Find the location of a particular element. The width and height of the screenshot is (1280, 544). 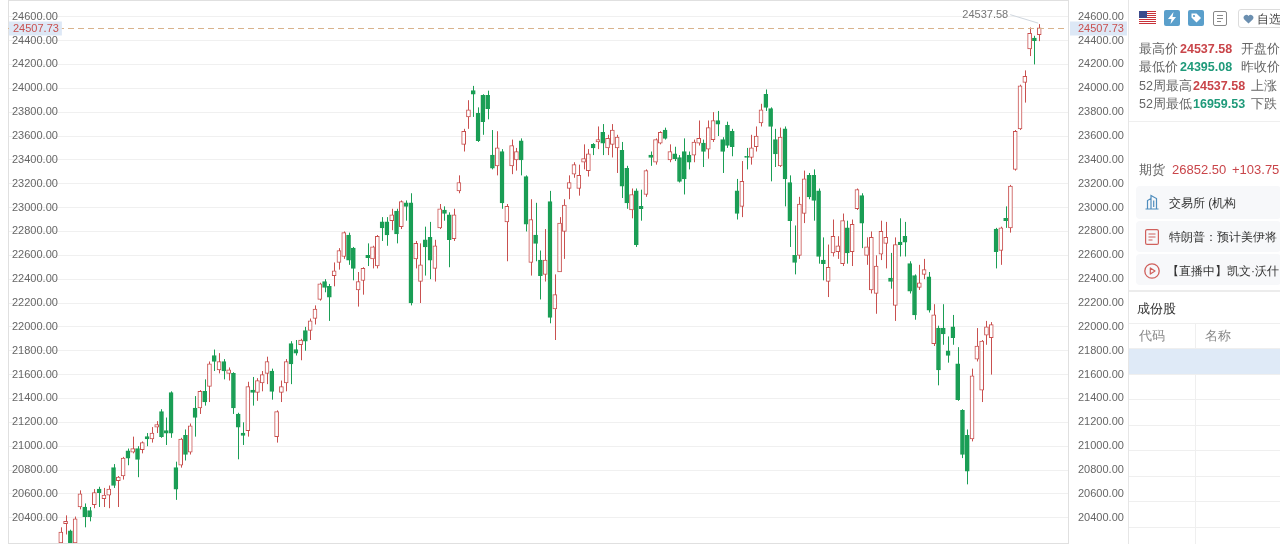

text: 昨收价 is located at coordinates (1260, 66).